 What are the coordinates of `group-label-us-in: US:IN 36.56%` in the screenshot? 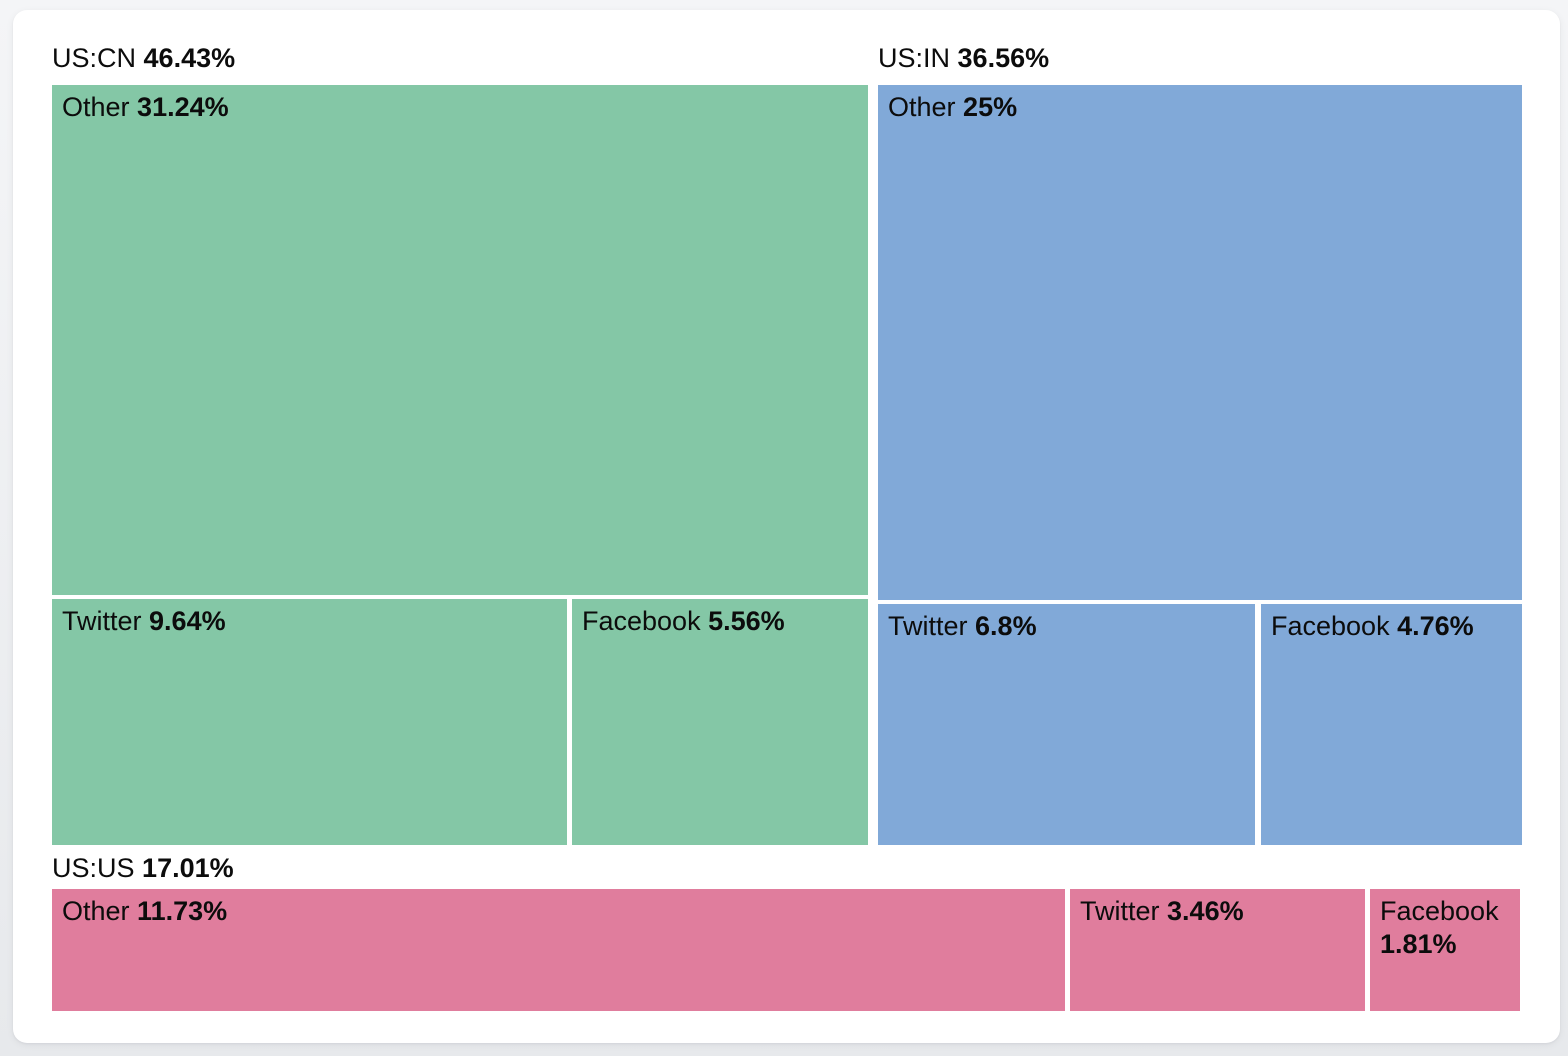 It's located at (963, 58).